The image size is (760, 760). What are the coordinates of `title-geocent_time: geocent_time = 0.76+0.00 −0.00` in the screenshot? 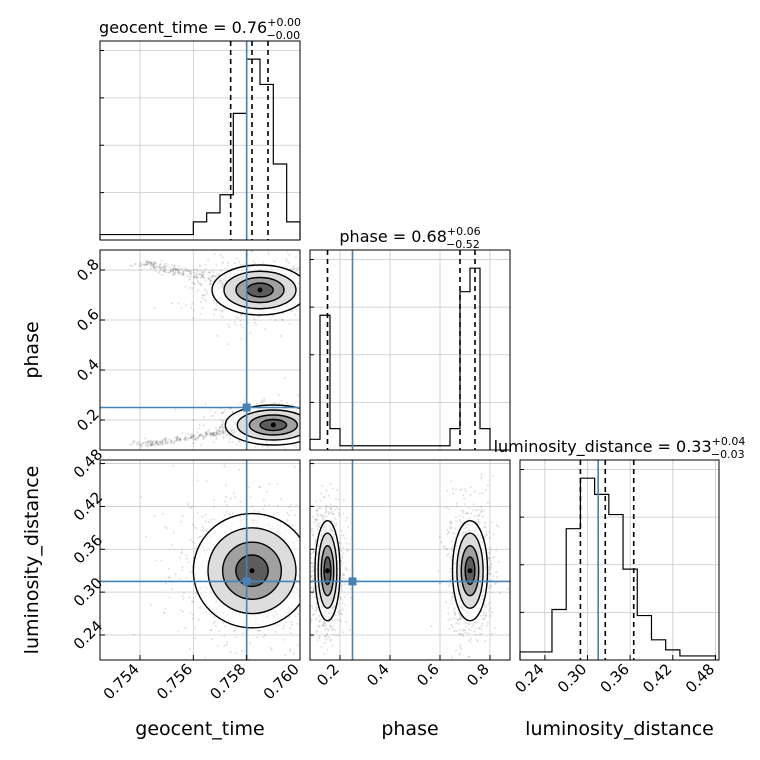 It's located at (200, 29).